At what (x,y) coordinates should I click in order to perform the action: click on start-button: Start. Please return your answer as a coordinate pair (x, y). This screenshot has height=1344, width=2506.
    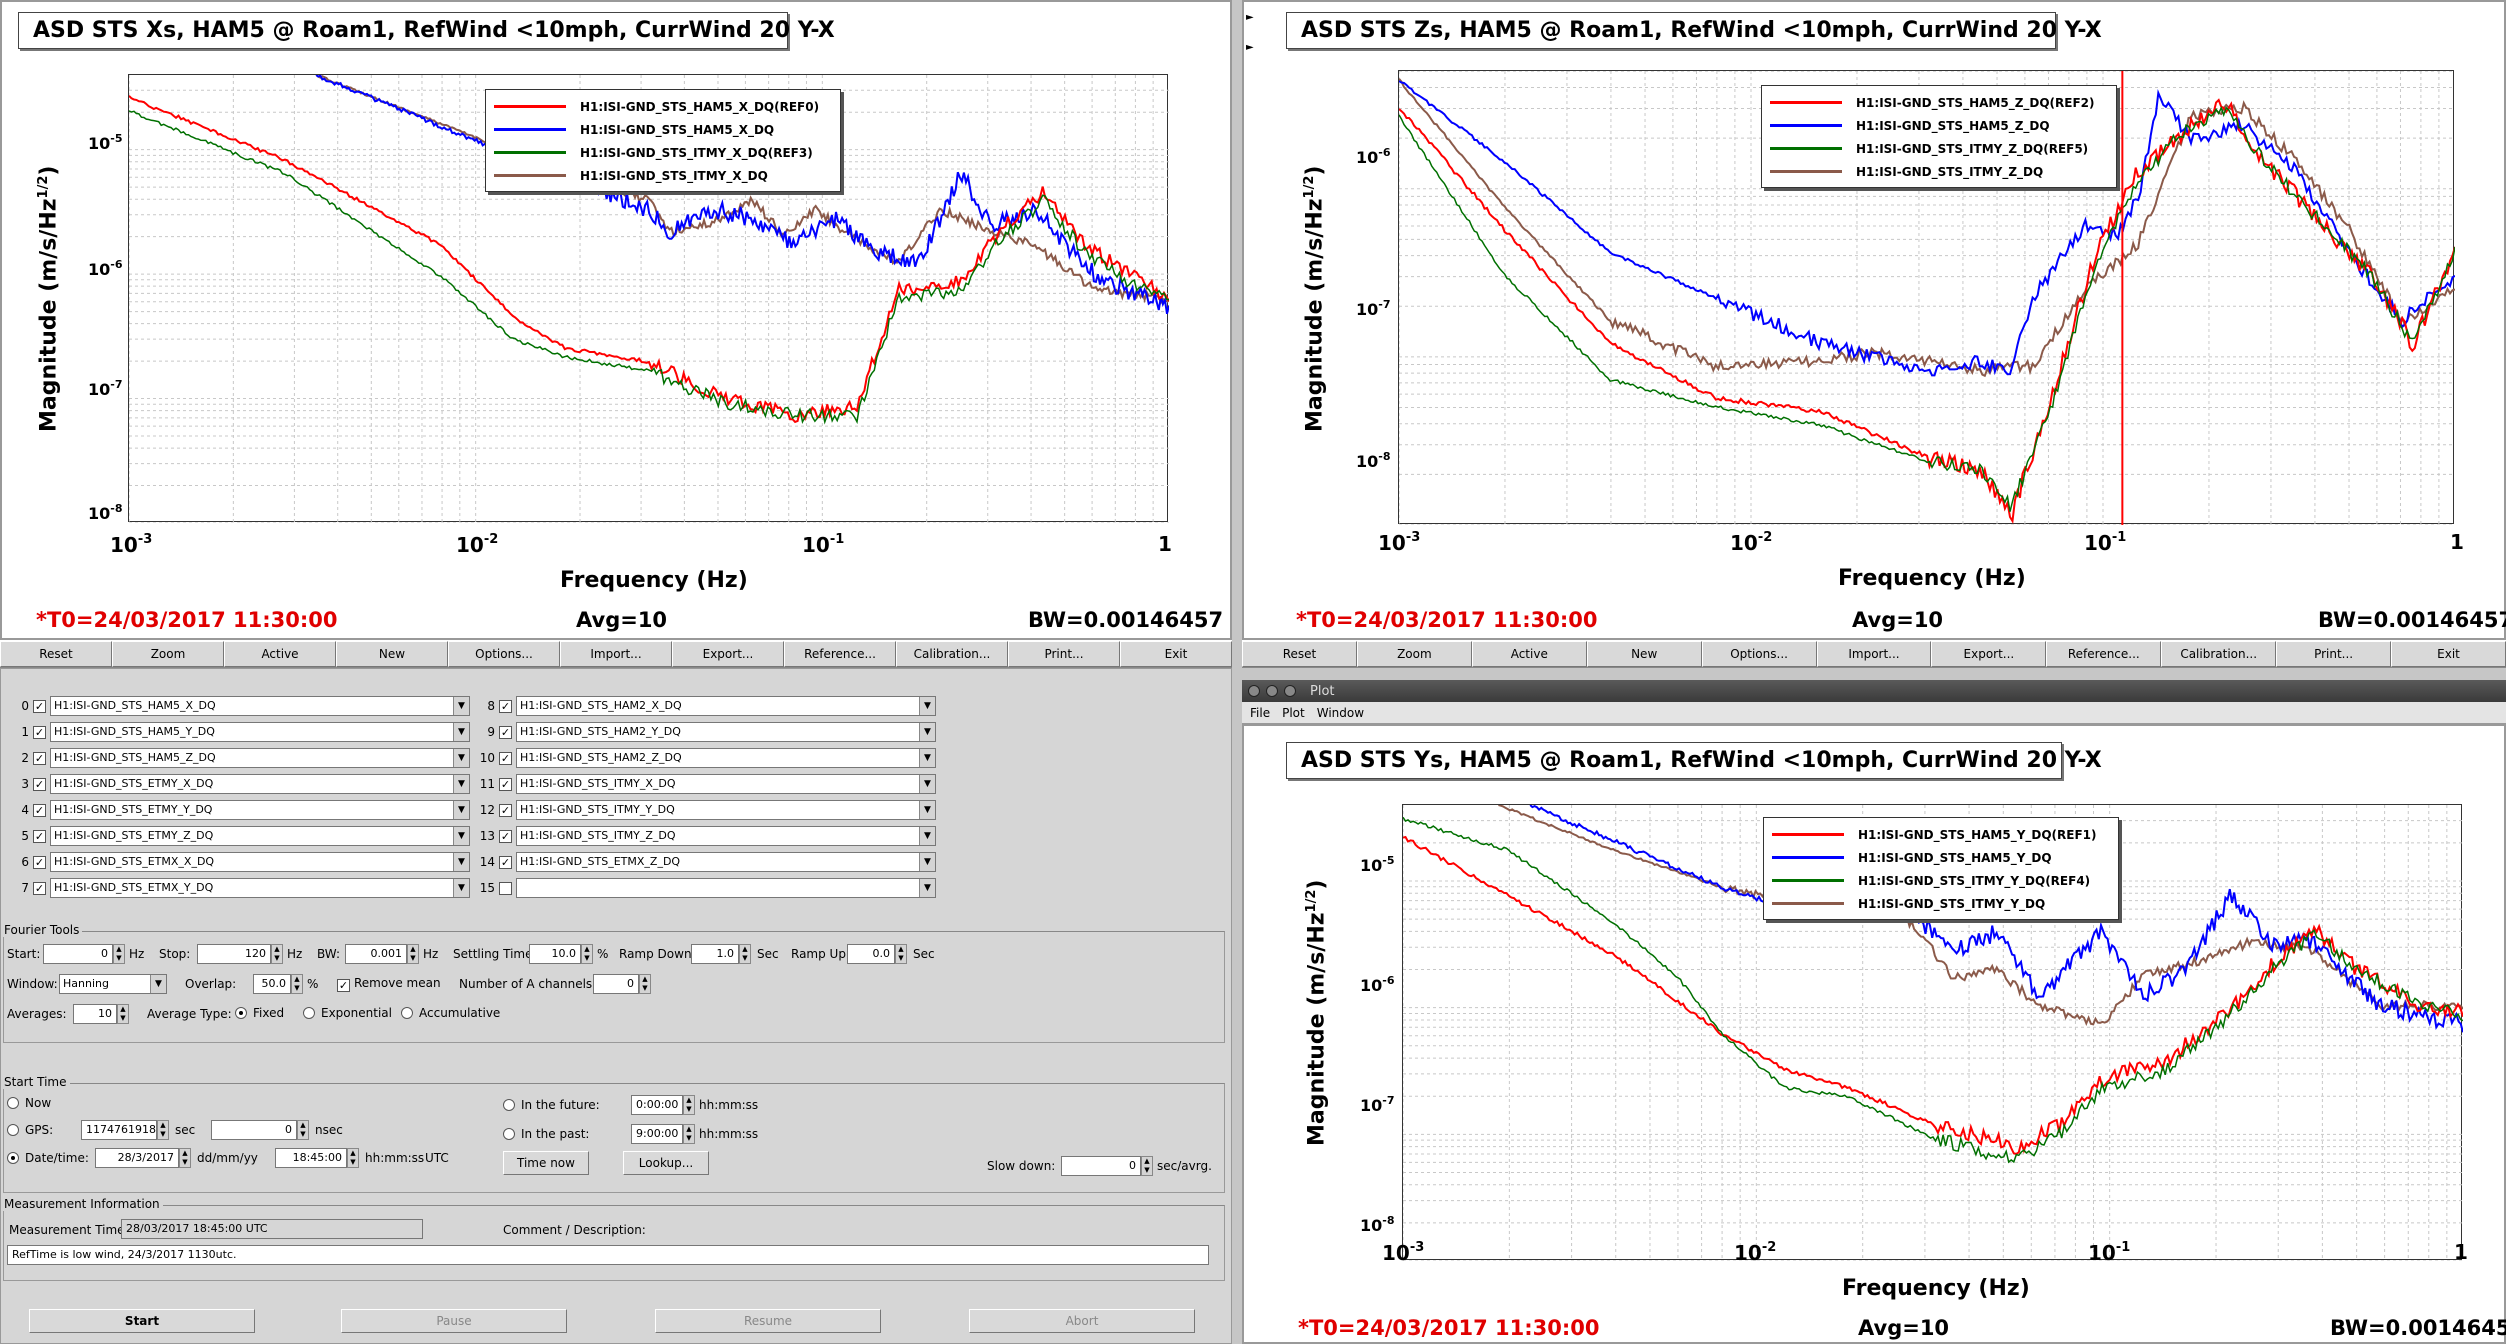
    Looking at the image, I should click on (142, 1321).